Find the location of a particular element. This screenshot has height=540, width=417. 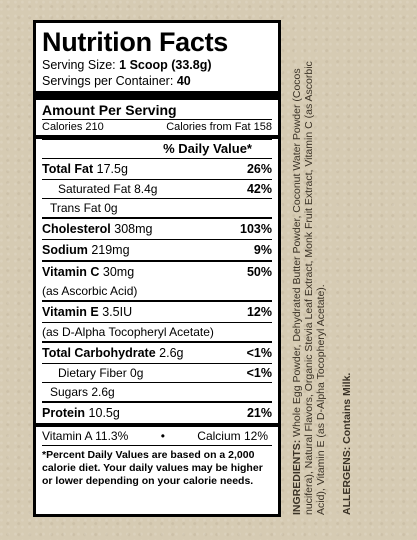

nutrient-row: Cholesterol 308mg 103% is located at coordinates (157, 228).